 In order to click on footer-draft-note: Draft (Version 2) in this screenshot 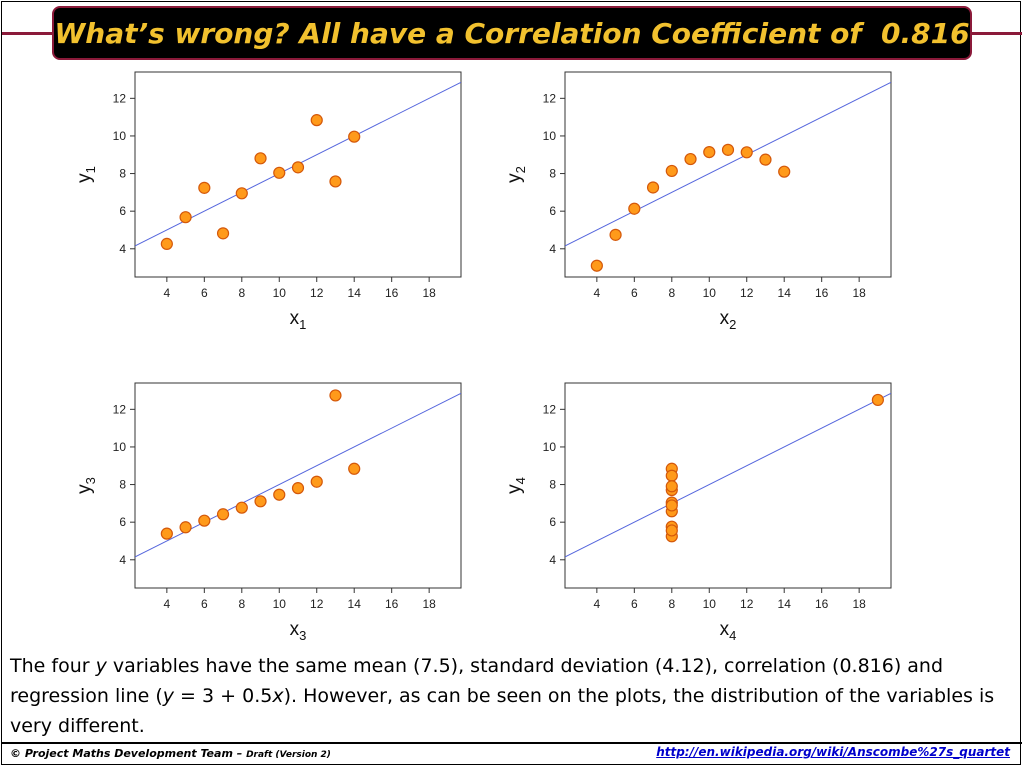, I will do `click(288, 755)`.